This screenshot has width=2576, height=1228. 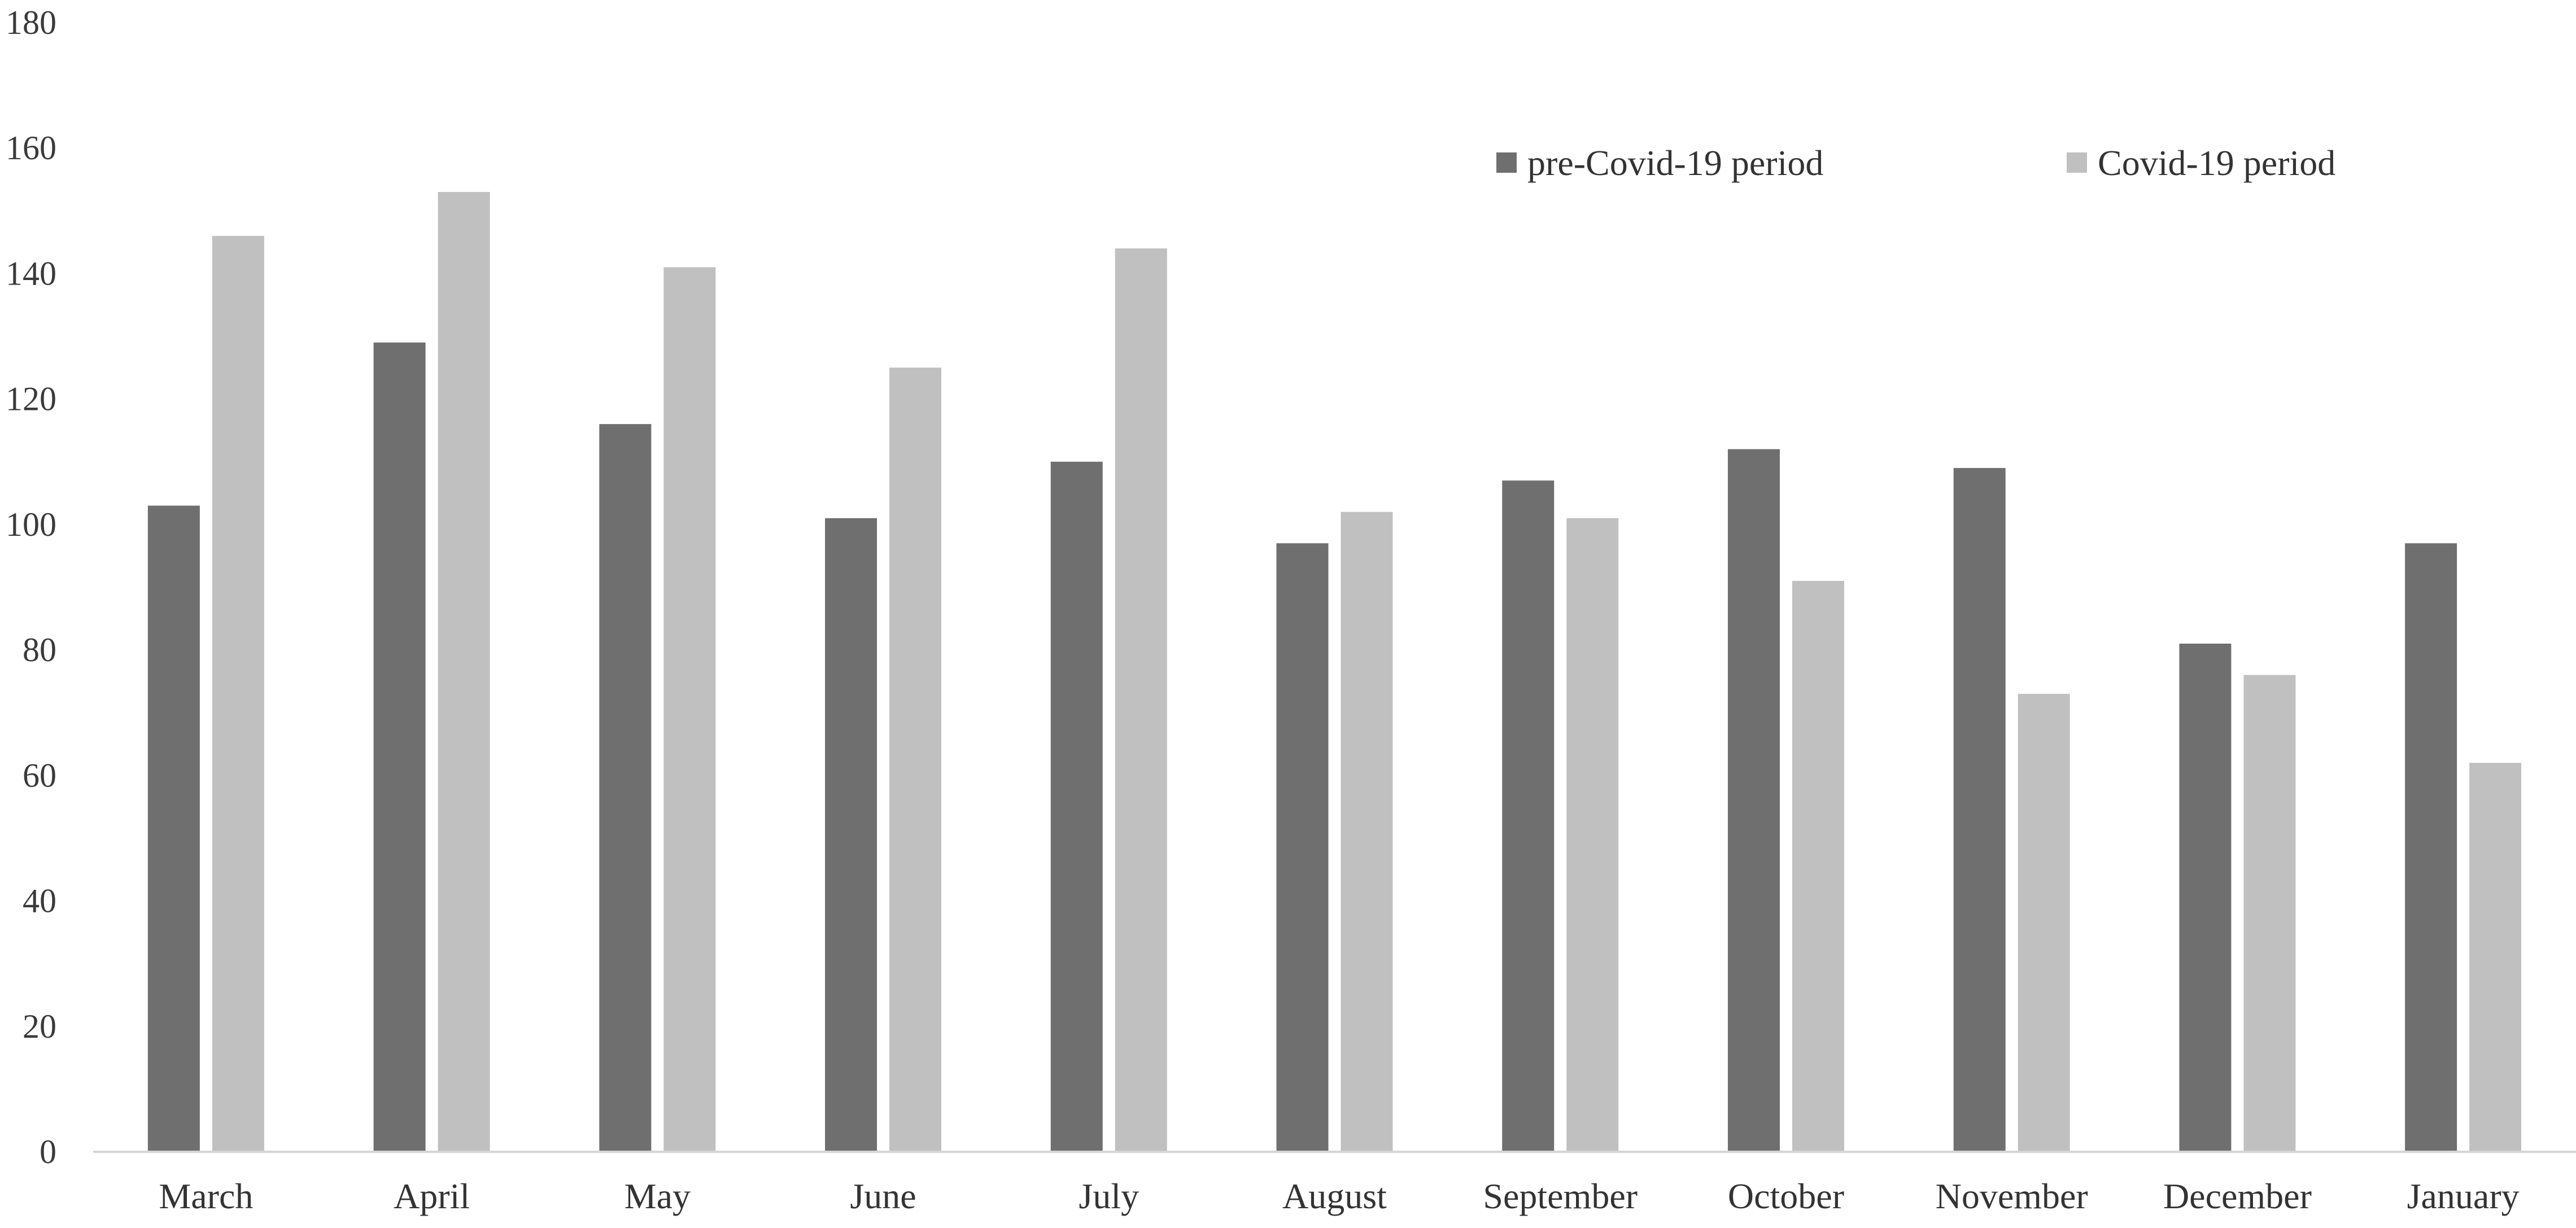 What do you see at coordinates (206, 1196) in the screenshot?
I see `x-category-label: March` at bounding box center [206, 1196].